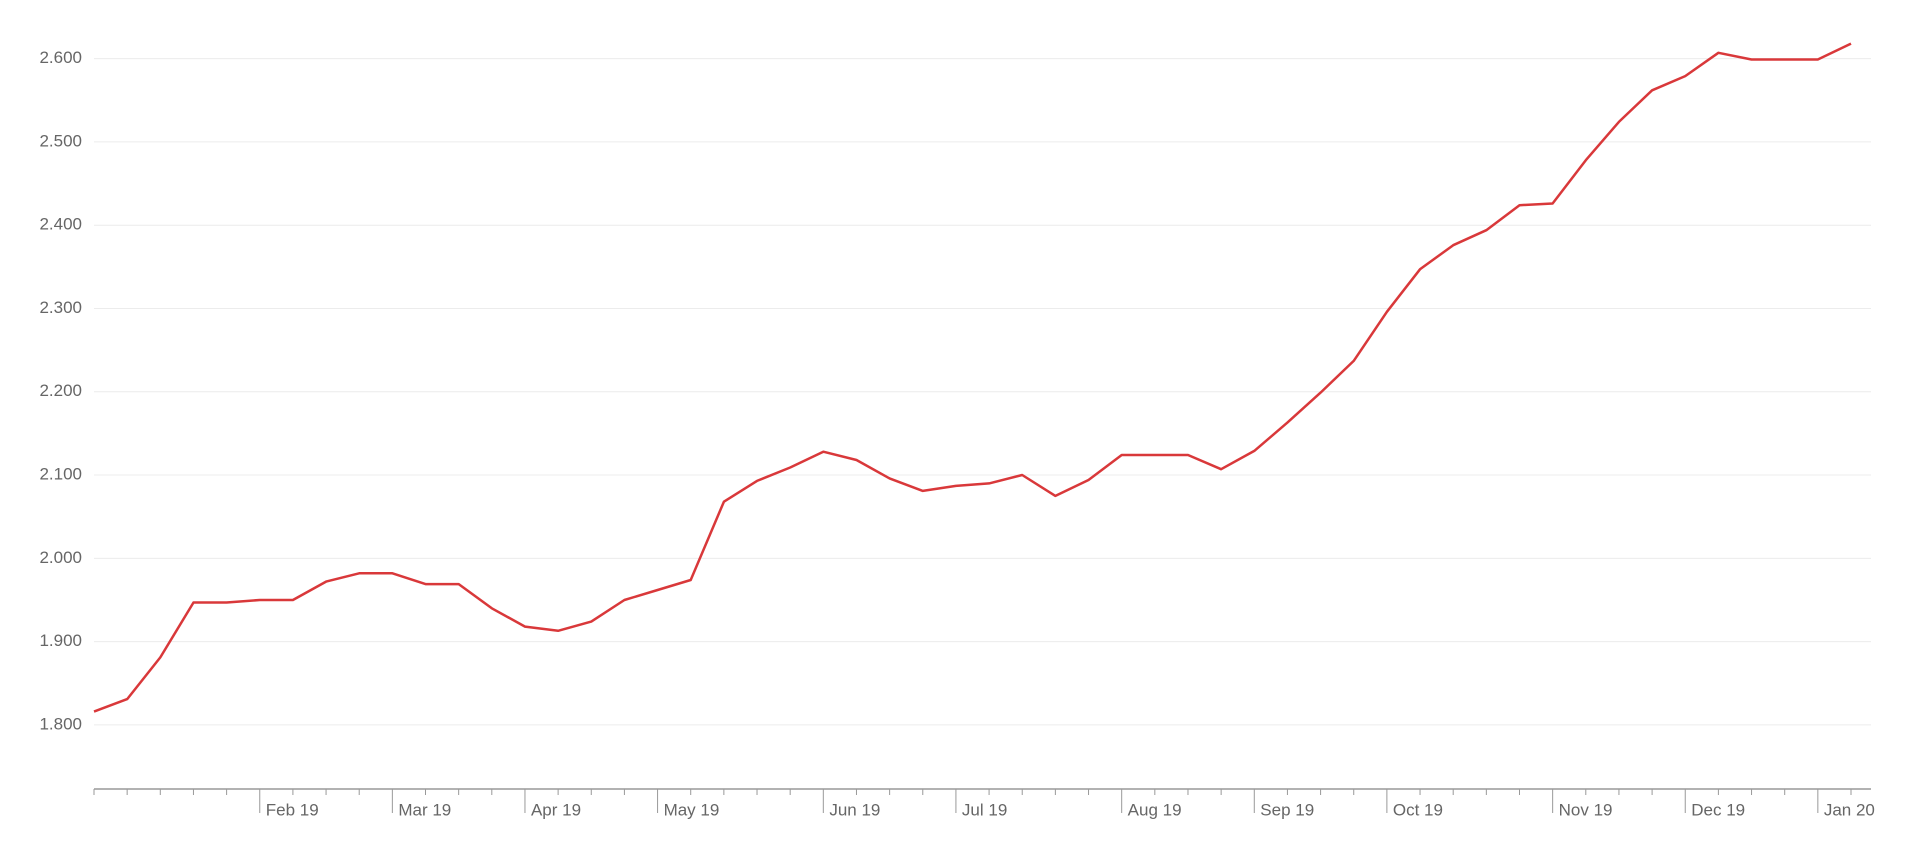 This screenshot has height=857, width=1920. What do you see at coordinates (984, 809) in the screenshot?
I see `x-tick-label: Jul 19` at bounding box center [984, 809].